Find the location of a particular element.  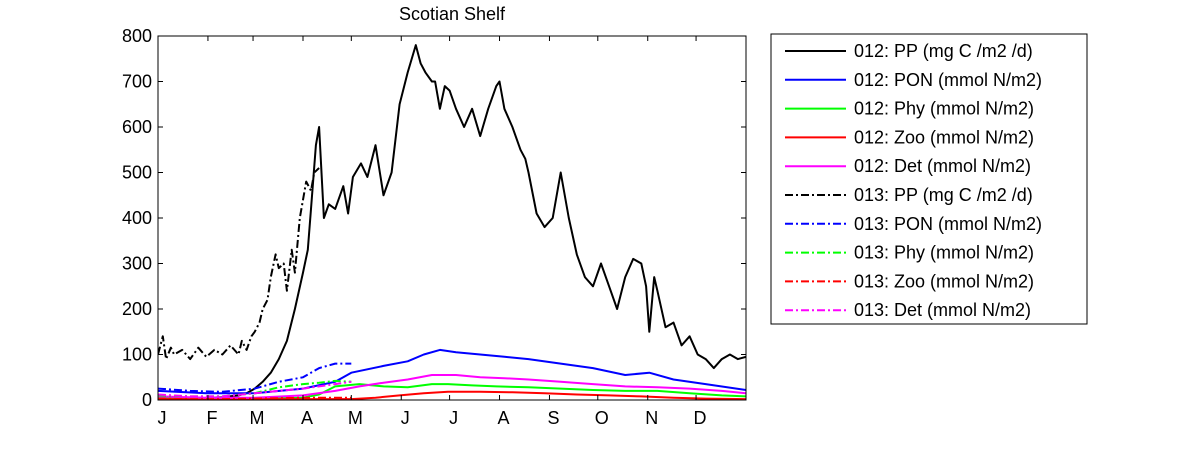

y-tick-label-2: 200 is located at coordinates (137, 309).